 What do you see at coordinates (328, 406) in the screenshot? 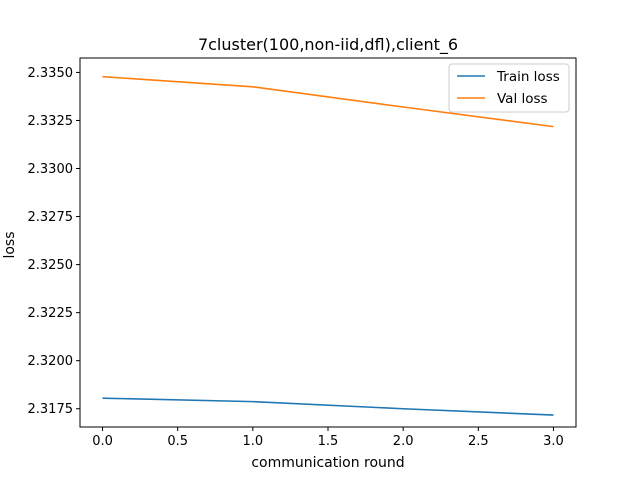
I see `series-line-train-loss` at bounding box center [328, 406].